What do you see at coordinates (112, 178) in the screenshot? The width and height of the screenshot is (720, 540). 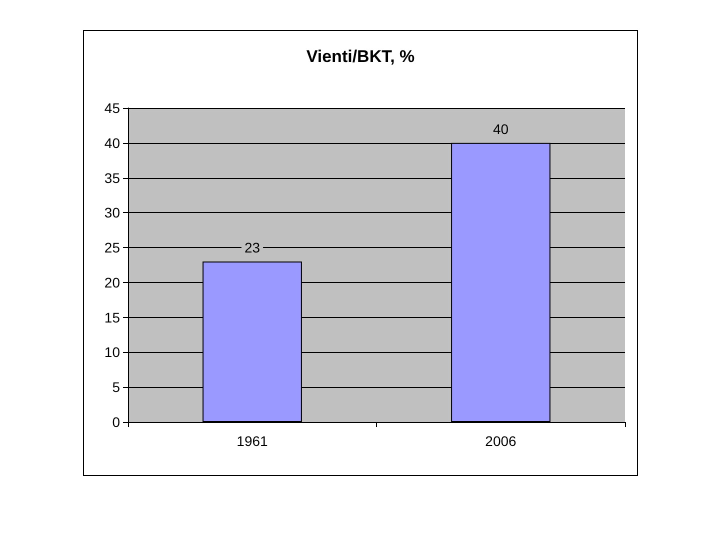 I see `y-tick-label: 35` at bounding box center [112, 178].